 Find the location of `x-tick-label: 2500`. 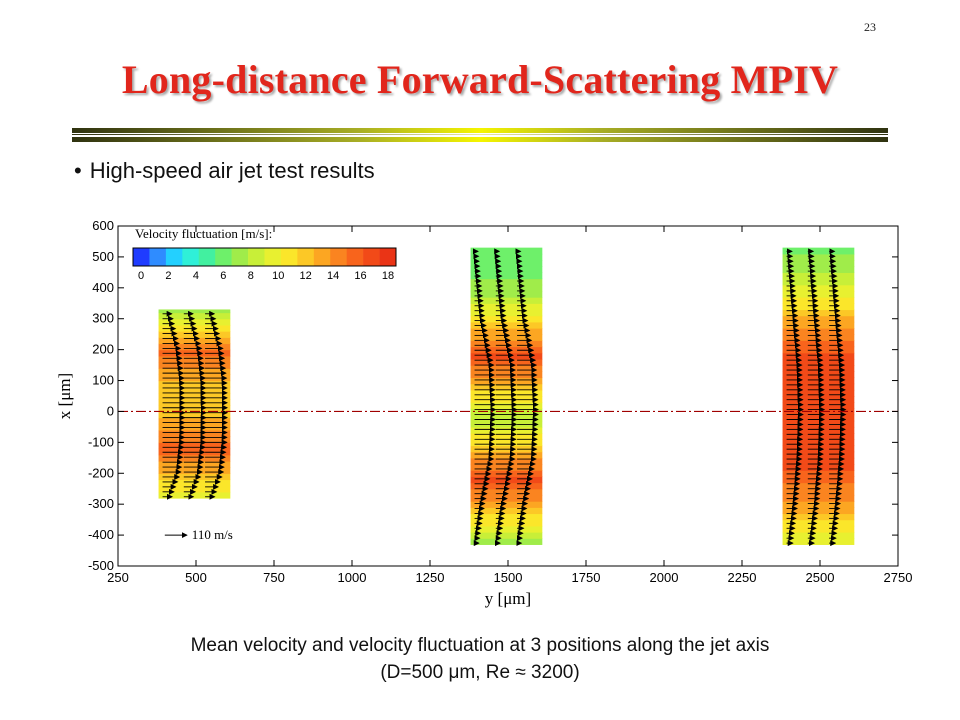

x-tick-label: 2500 is located at coordinates (820, 577).